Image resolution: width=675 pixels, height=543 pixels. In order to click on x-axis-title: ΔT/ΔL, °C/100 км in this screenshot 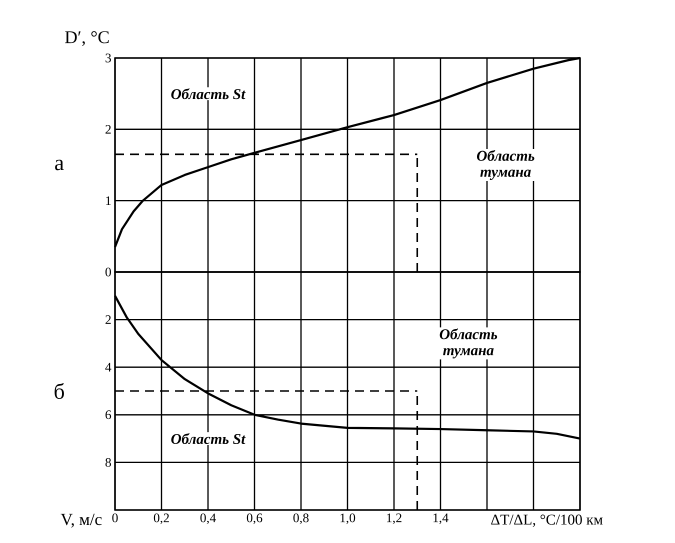, I will do `click(547, 520)`.